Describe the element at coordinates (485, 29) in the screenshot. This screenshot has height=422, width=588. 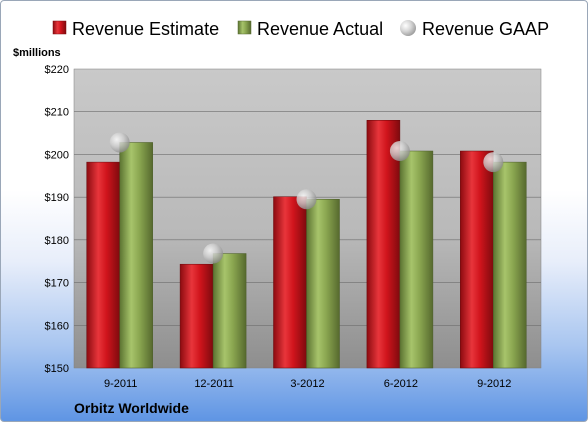
I see `legend-label-gaap: Revenue GAAP` at that location.